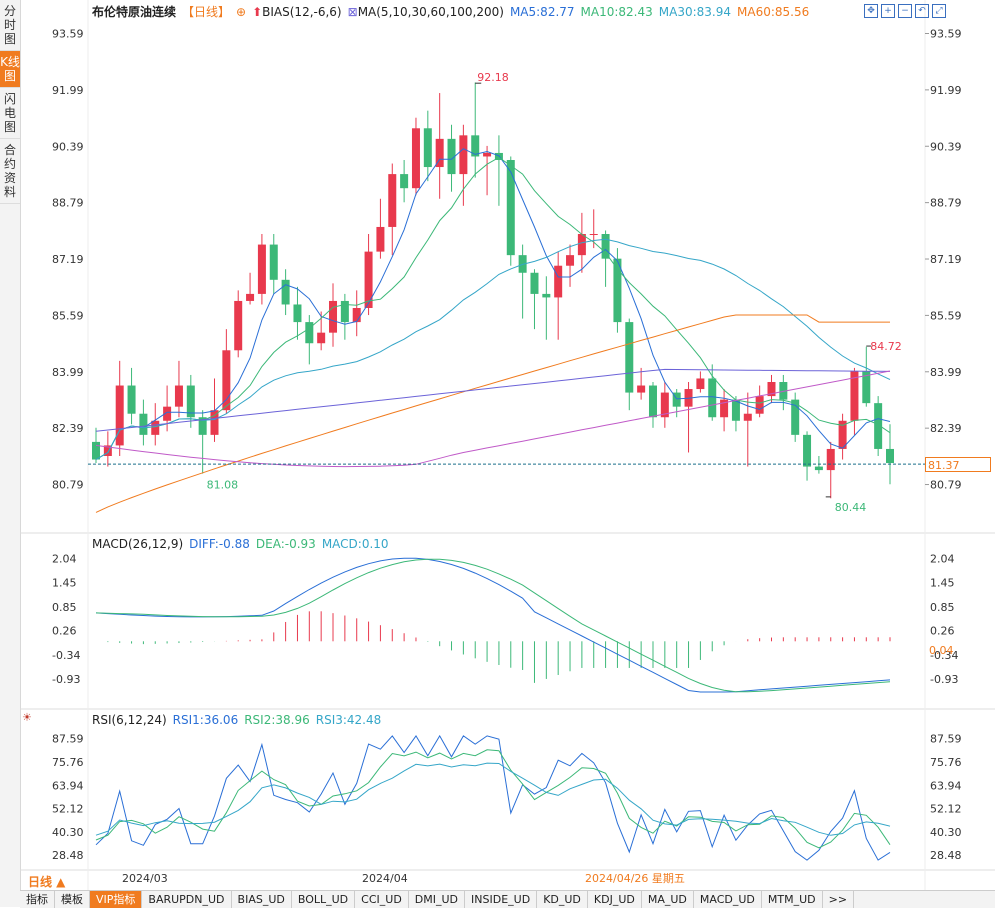  Describe the element at coordinates (138, 544) in the screenshot. I see `macd-label: MACD(26,12,9)` at that location.